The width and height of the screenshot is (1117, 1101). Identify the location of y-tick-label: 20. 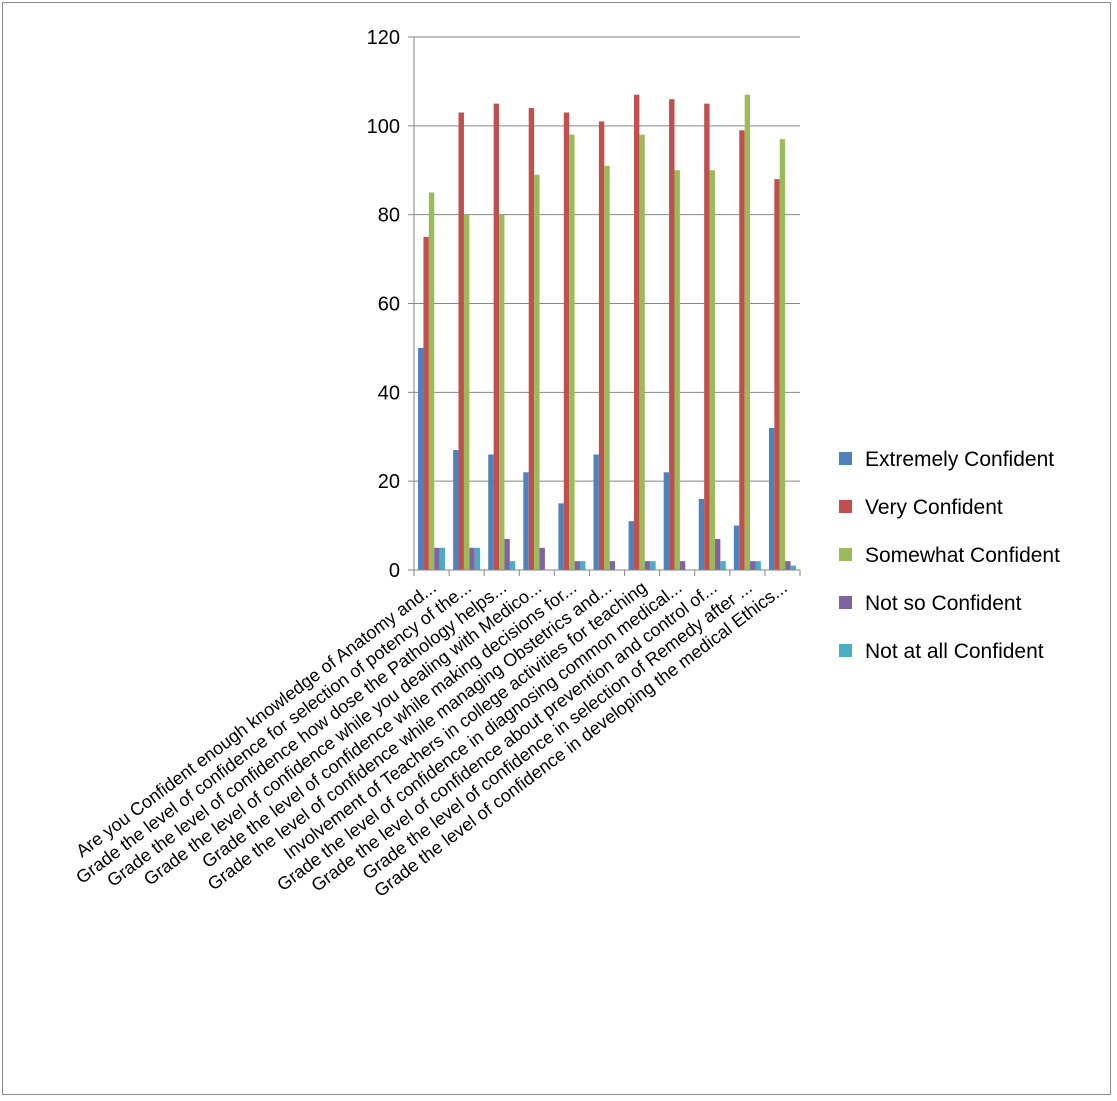
(389, 482).